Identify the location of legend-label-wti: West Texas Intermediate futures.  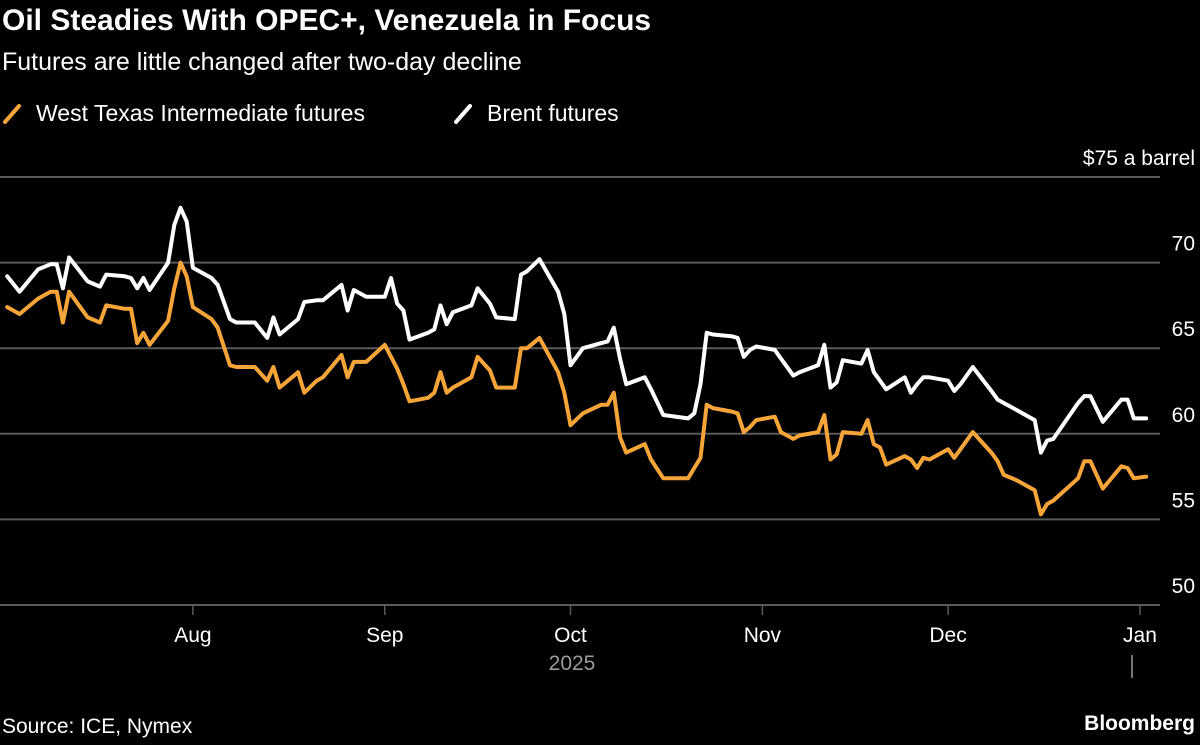
(200, 113).